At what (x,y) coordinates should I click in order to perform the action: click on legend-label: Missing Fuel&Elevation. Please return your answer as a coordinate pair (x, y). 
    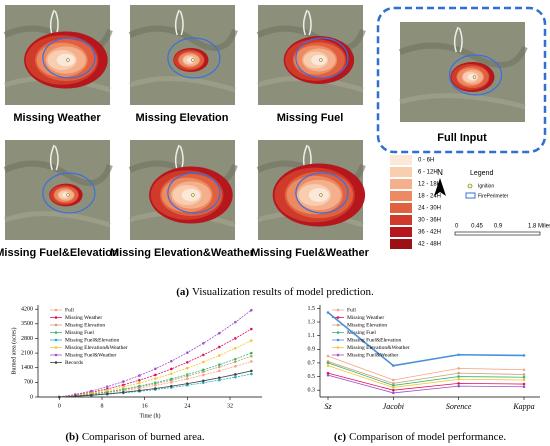
    Looking at the image, I should click on (374, 340).